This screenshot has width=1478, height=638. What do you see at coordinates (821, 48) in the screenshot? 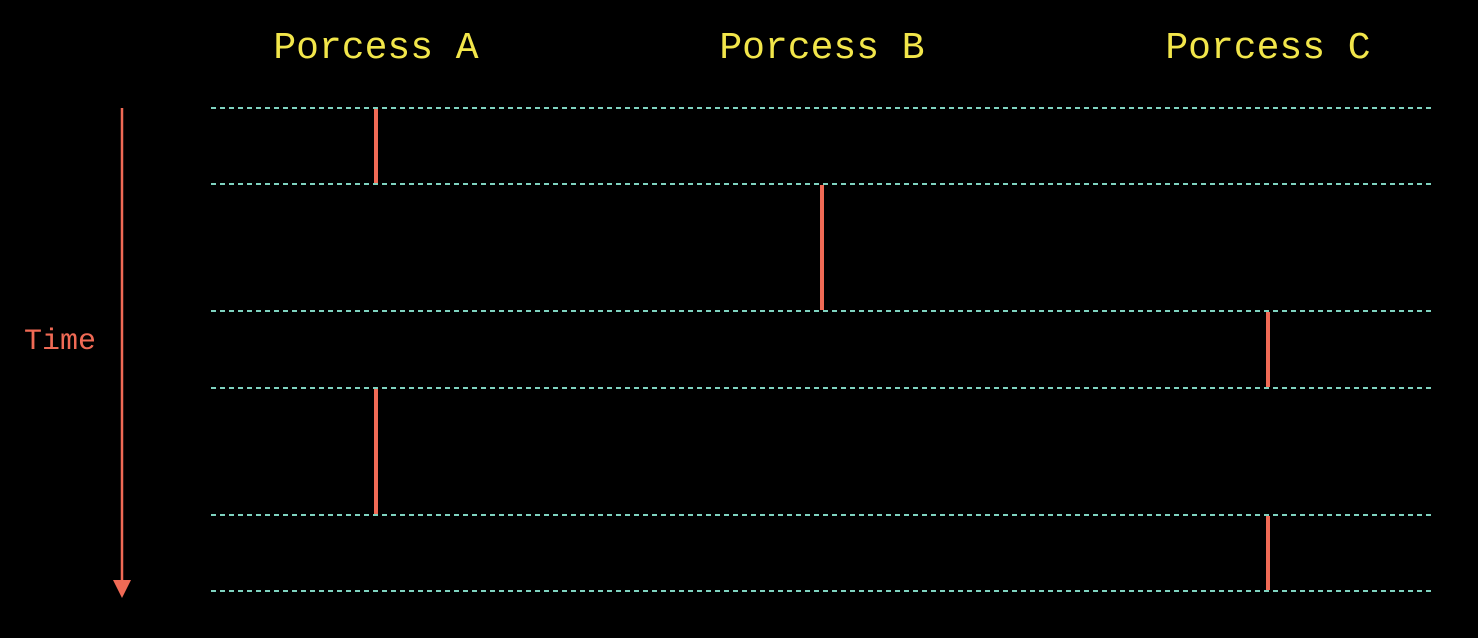
I see `process-b-label: Porcess B` at bounding box center [821, 48].